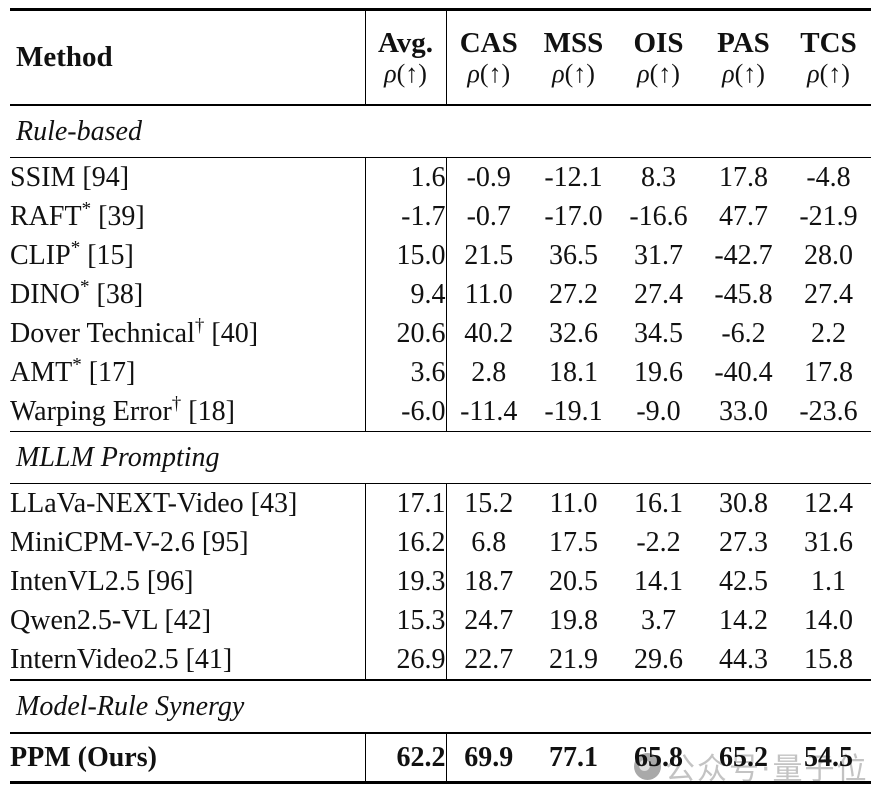  I want to click on value-cell: 54.5, so click(828, 757).